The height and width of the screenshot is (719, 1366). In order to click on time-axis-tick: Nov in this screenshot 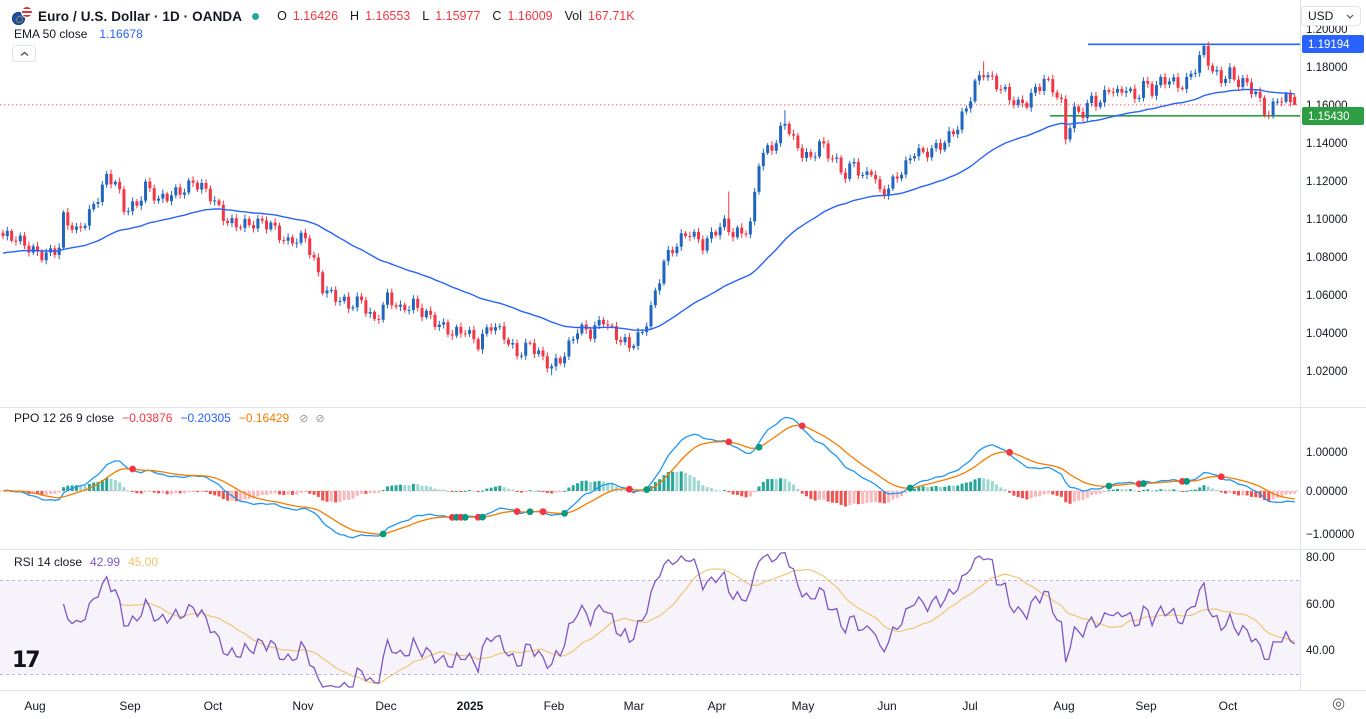, I will do `click(302, 706)`.